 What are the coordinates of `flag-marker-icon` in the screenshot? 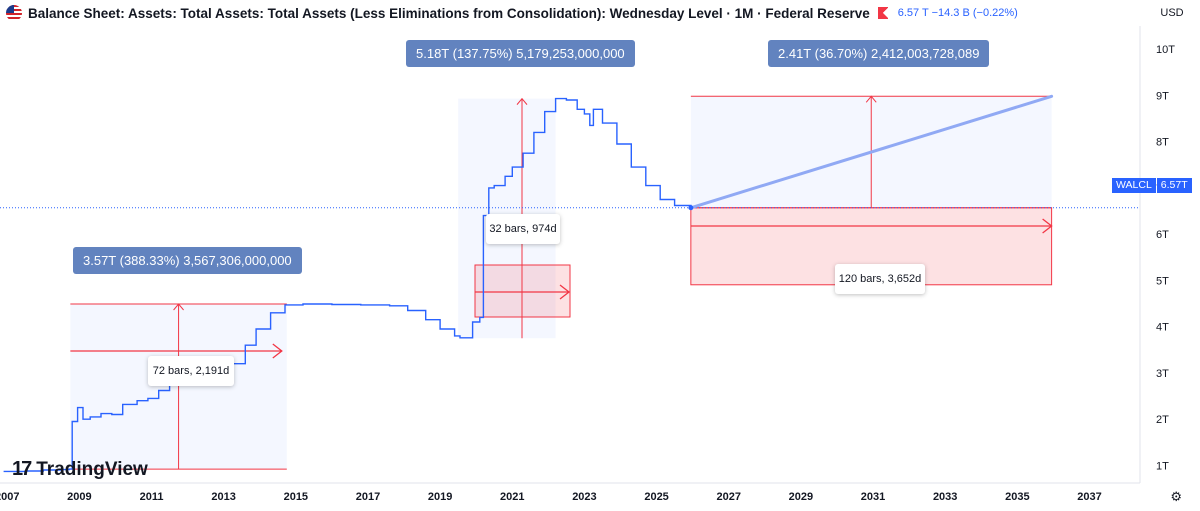 It's located at (882, 13).